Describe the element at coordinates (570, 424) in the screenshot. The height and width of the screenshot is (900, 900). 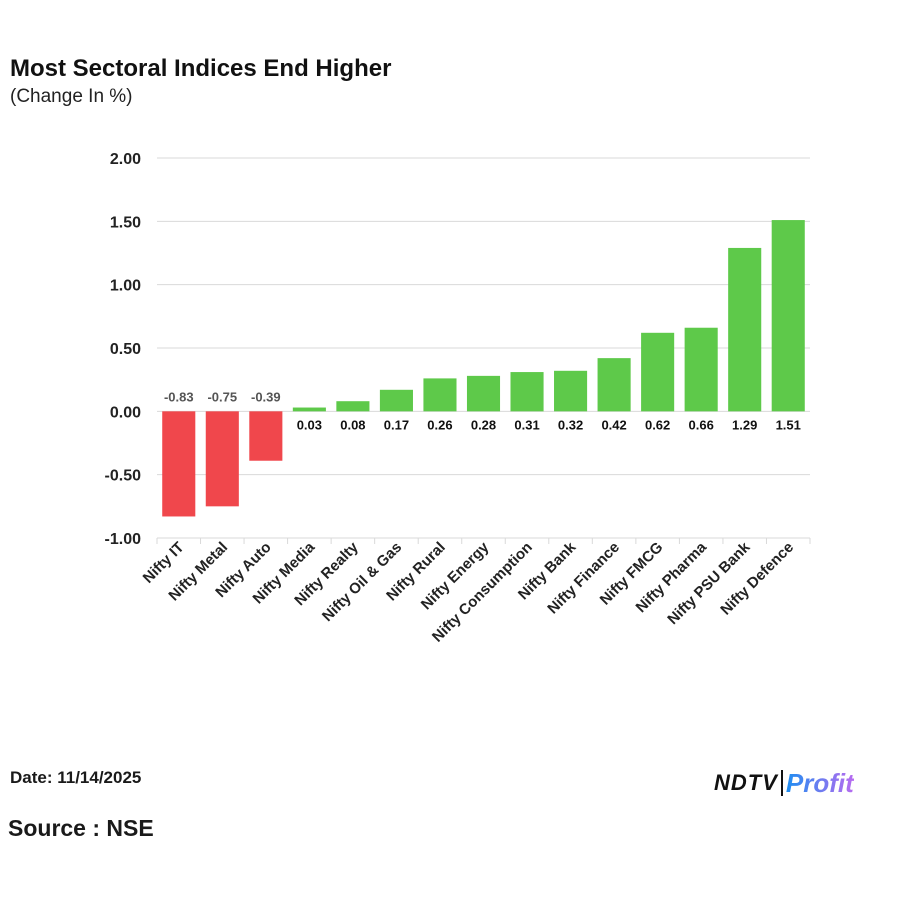
I see `data-label: 0.32` at that location.